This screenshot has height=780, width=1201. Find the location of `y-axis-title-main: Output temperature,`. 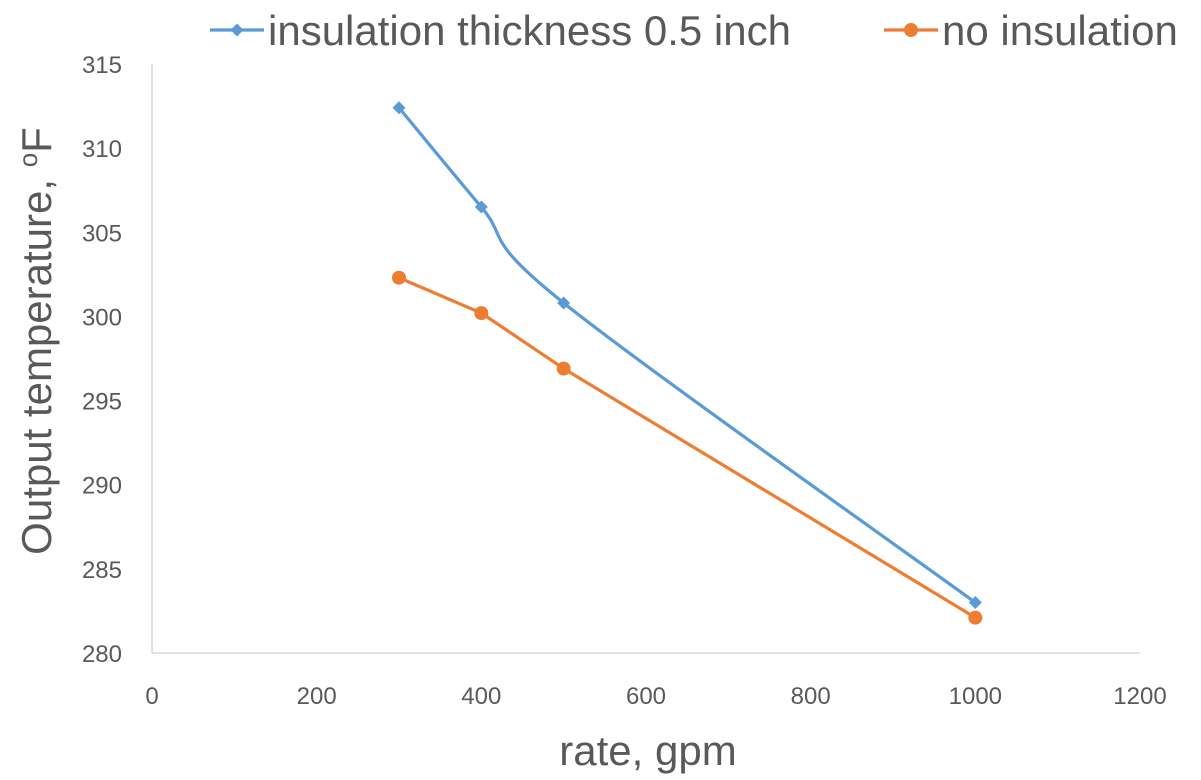

y-axis-title-main: Output temperature, is located at coordinates (36, 361).